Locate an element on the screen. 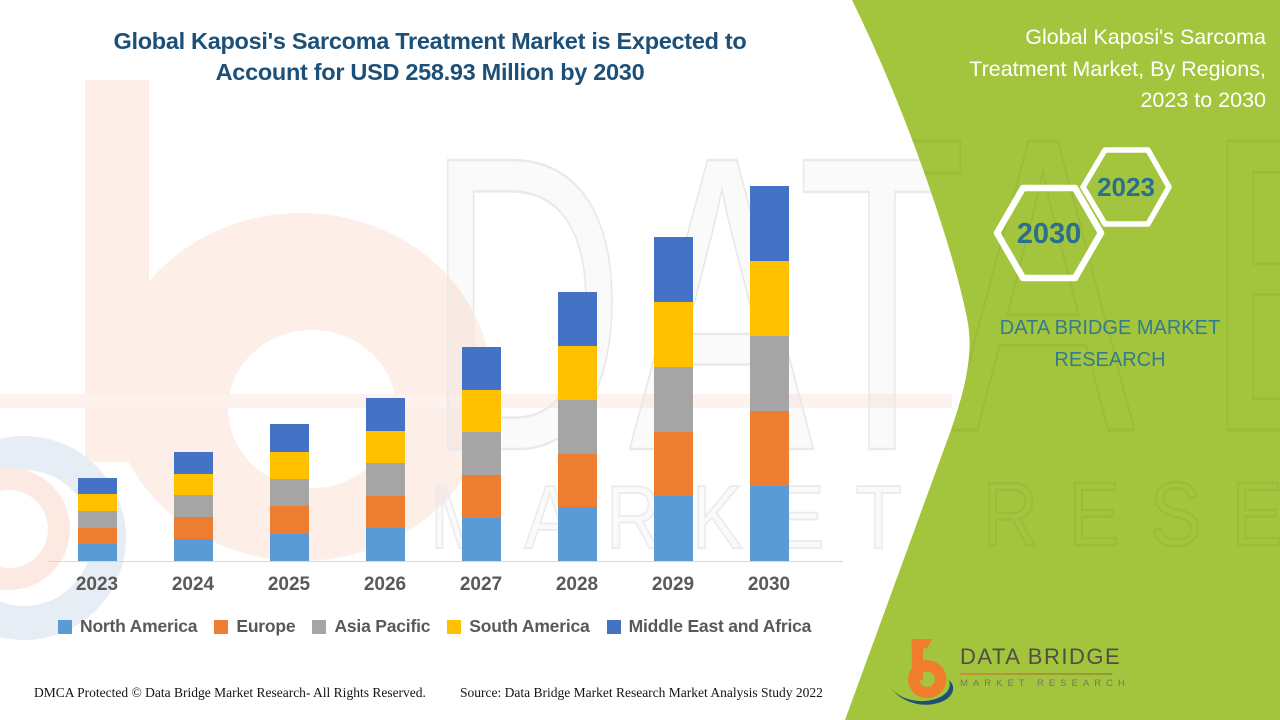 This screenshot has width=1280, height=720. chart-title-line2: Account for USD 258.93 Million by 2030 is located at coordinates (430, 72).